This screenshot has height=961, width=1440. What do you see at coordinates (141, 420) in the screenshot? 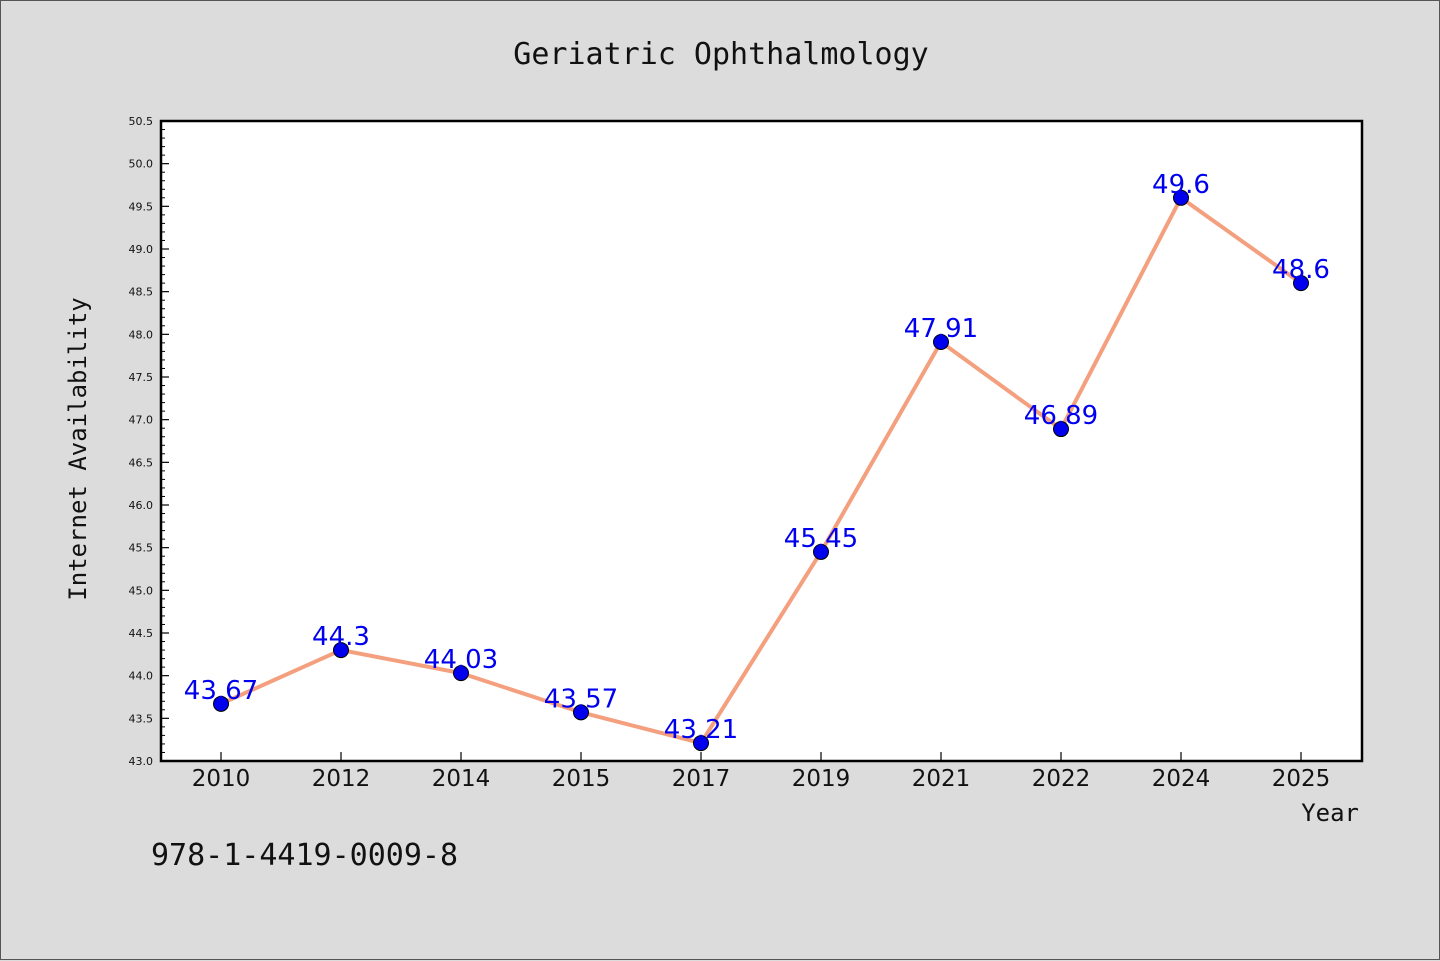
I see `y-tick-label: 47.0` at bounding box center [141, 420].